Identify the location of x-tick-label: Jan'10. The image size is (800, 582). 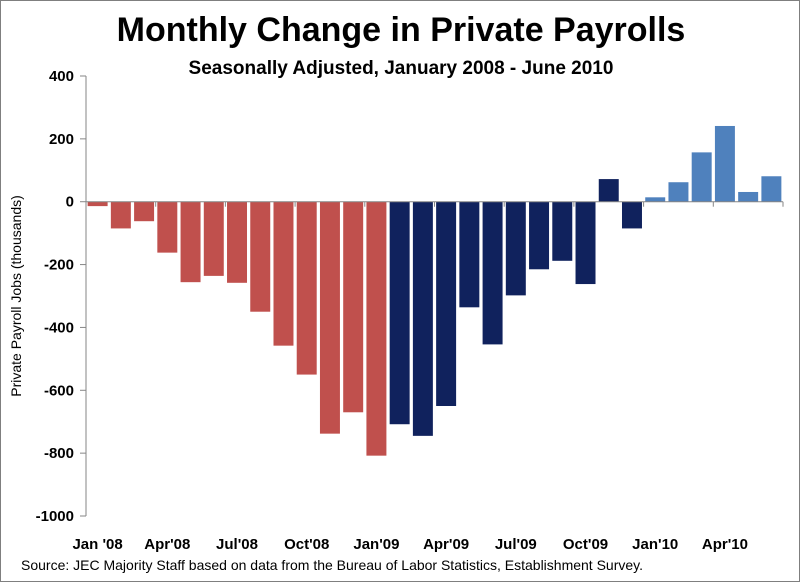
(655, 544).